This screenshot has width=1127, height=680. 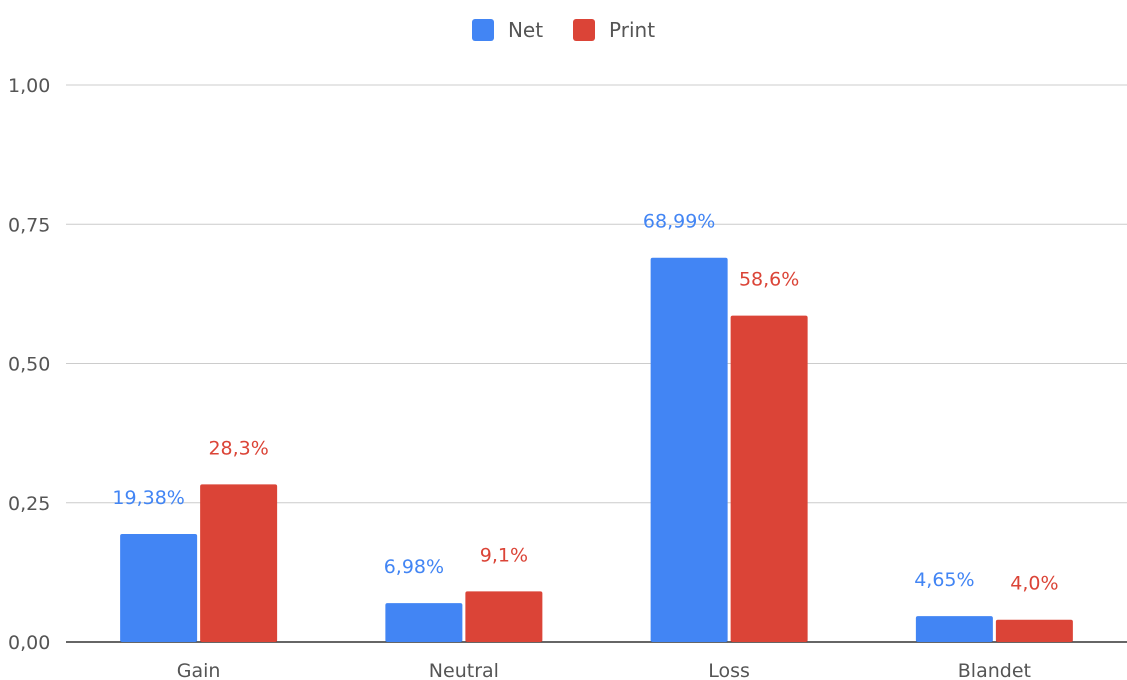 I want to click on y-tick-label: 0,50, so click(x=29, y=365).